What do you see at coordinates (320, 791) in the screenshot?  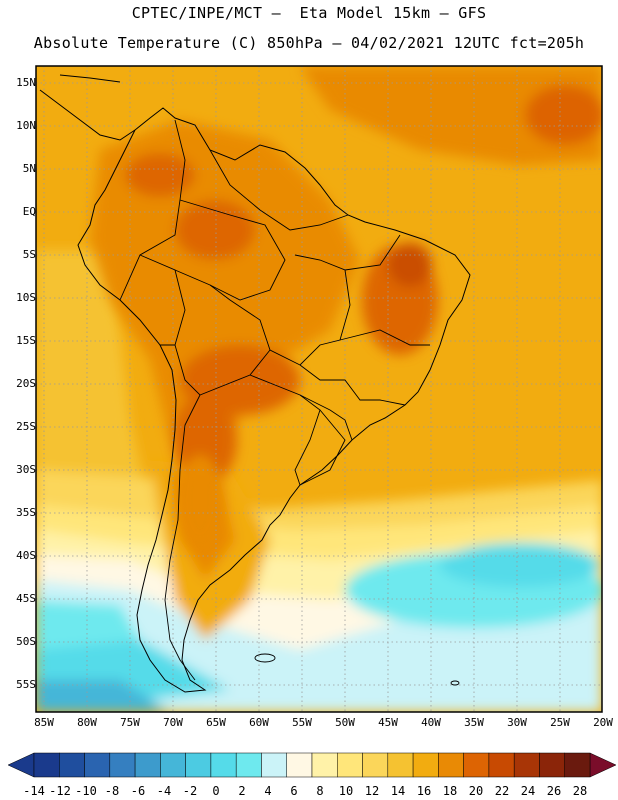 I see `colorbar-label: 8` at bounding box center [320, 791].